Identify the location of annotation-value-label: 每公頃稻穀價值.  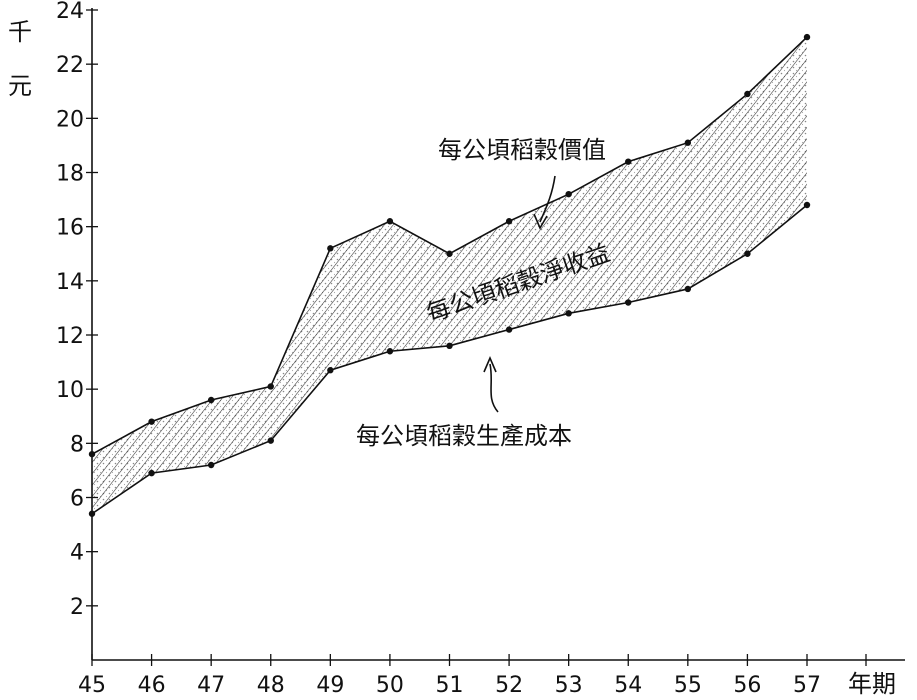
(522, 150).